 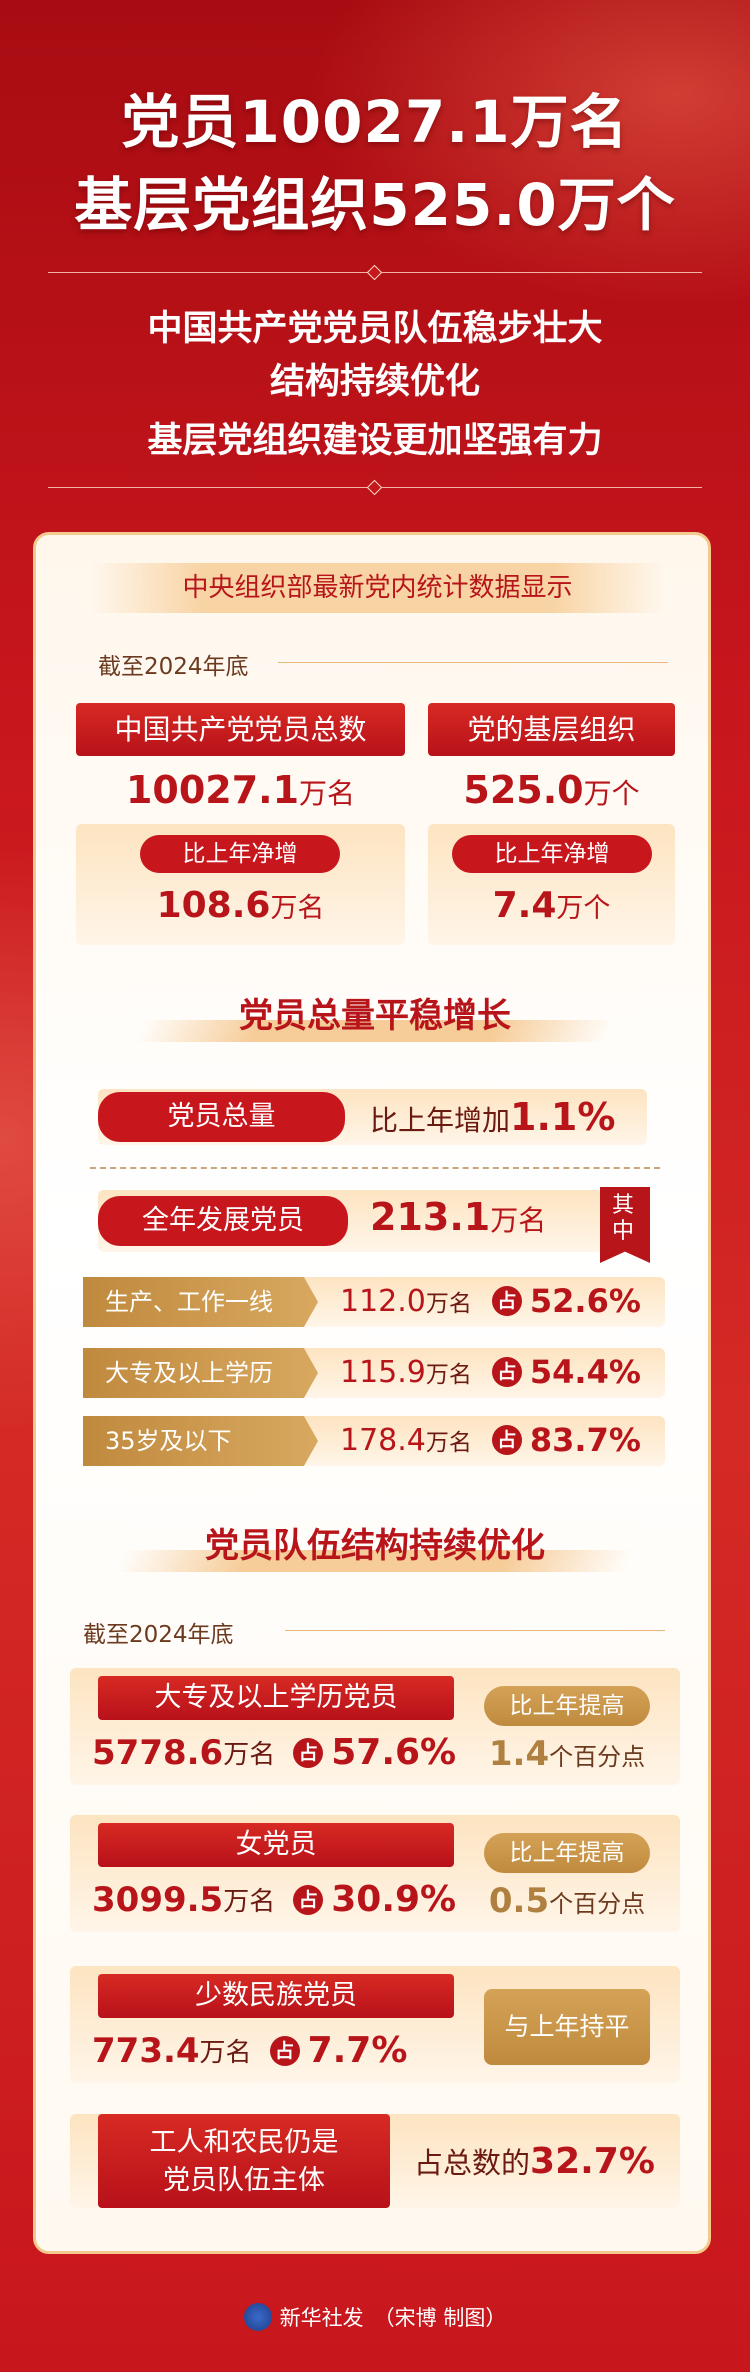 What do you see at coordinates (200, 1373) in the screenshot?
I see `row-label: 大专及以上学历` at bounding box center [200, 1373].